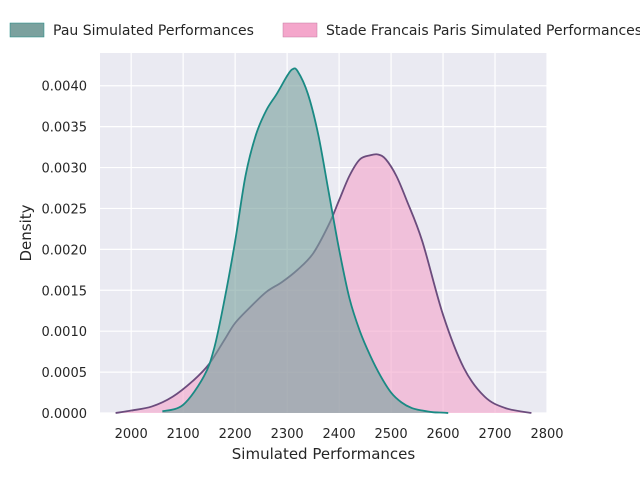 The height and width of the screenshot is (480, 640). What do you see at coordinates (287, 434) in the screenshot?
I see `x-tick-label: 2300` at bounding box center [287, 434].